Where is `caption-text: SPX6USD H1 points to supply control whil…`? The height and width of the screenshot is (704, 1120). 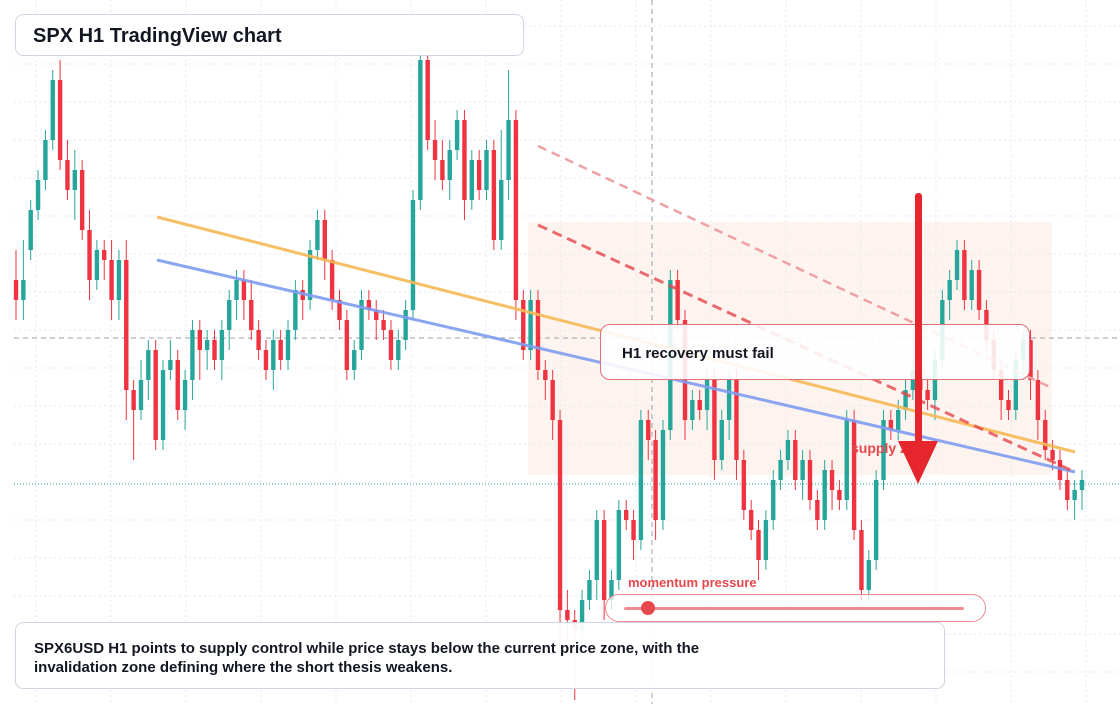
caption-text: SPX6USD H1 points to supply control whil… is located at coordinates (367, 658).